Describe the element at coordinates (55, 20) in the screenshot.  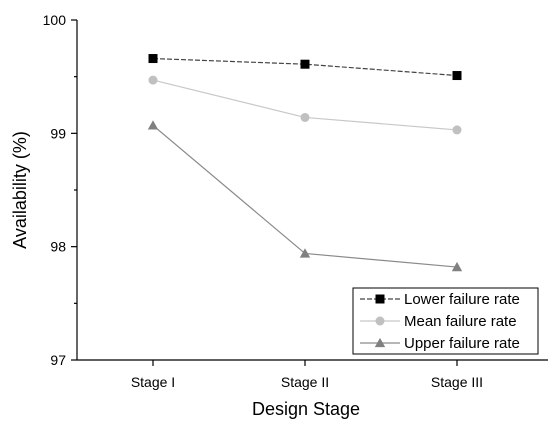
I see `y-tick-label: 100` at that location.